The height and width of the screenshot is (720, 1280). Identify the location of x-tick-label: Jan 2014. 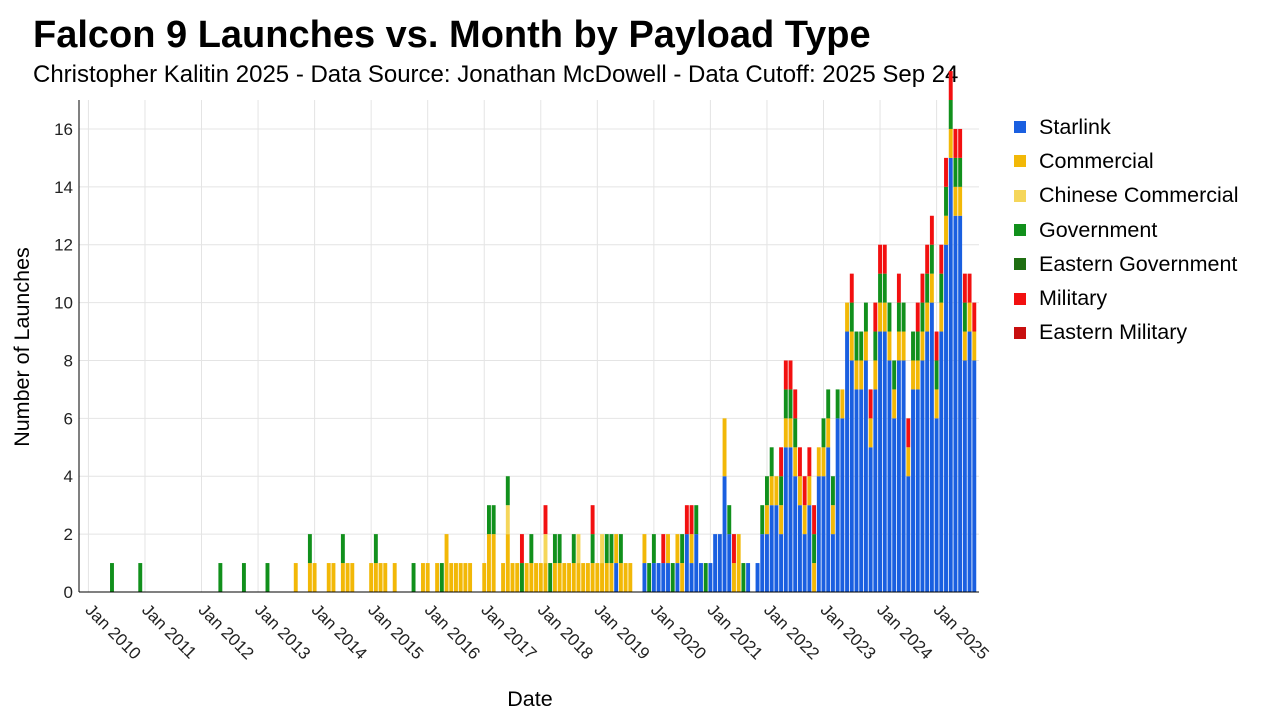
(339, 631).